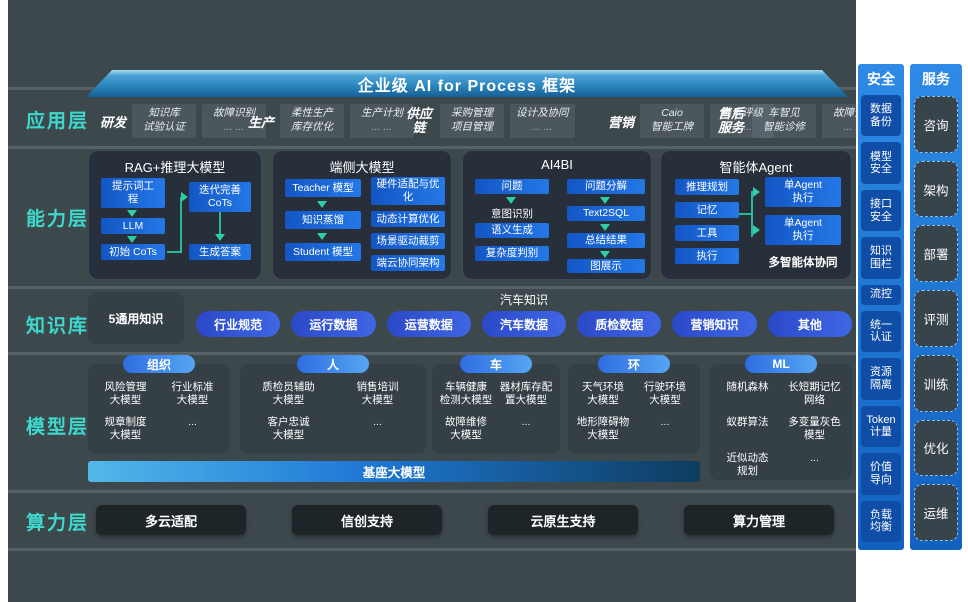 Image resolution: width=968 pixels, height=602 pixels. What do you see at coordinates (323, 220) in the screenshot?
I see `knowledge-distillation-node: 知识蒸馏` at bounding box center [323, 220].